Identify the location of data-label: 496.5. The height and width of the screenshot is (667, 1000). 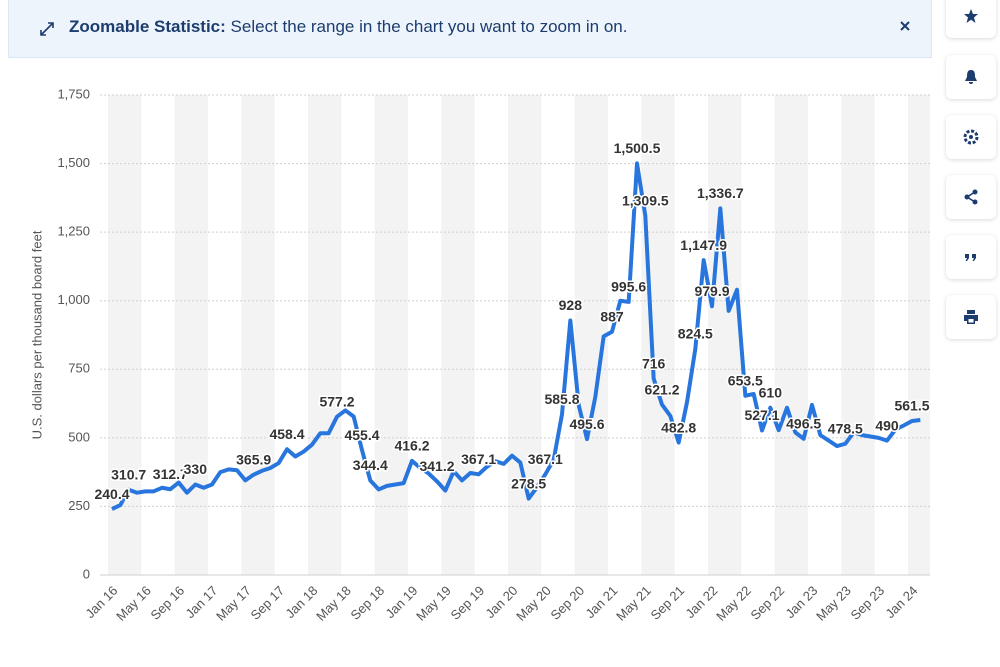
(803, 424).